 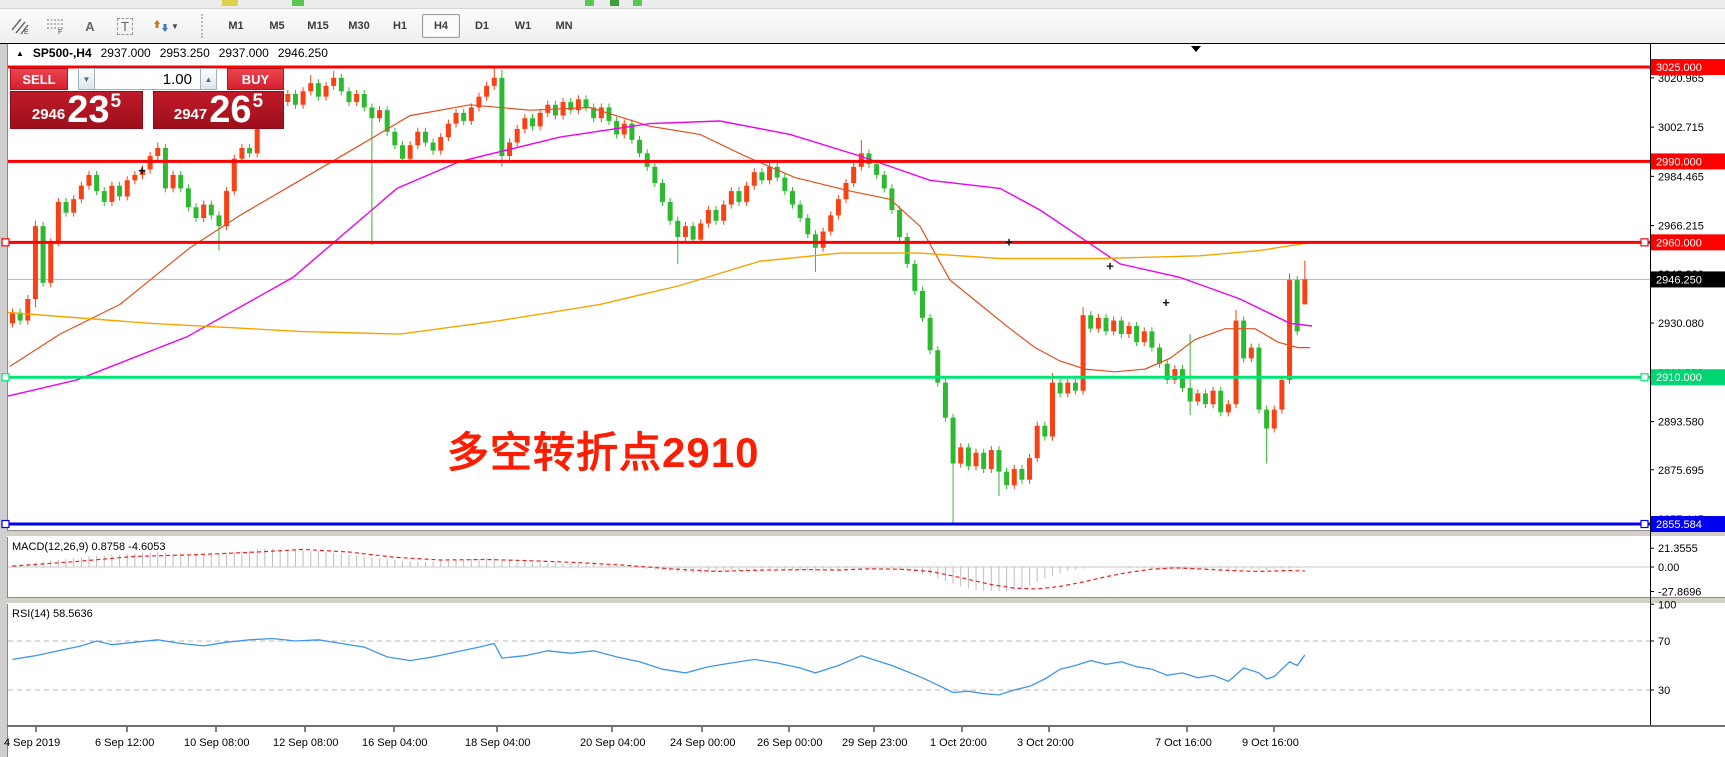 I want to click on macd-indicator-label: MACD(12,26,9) 0.8758 -4.6053, so click(x=89, y=547).